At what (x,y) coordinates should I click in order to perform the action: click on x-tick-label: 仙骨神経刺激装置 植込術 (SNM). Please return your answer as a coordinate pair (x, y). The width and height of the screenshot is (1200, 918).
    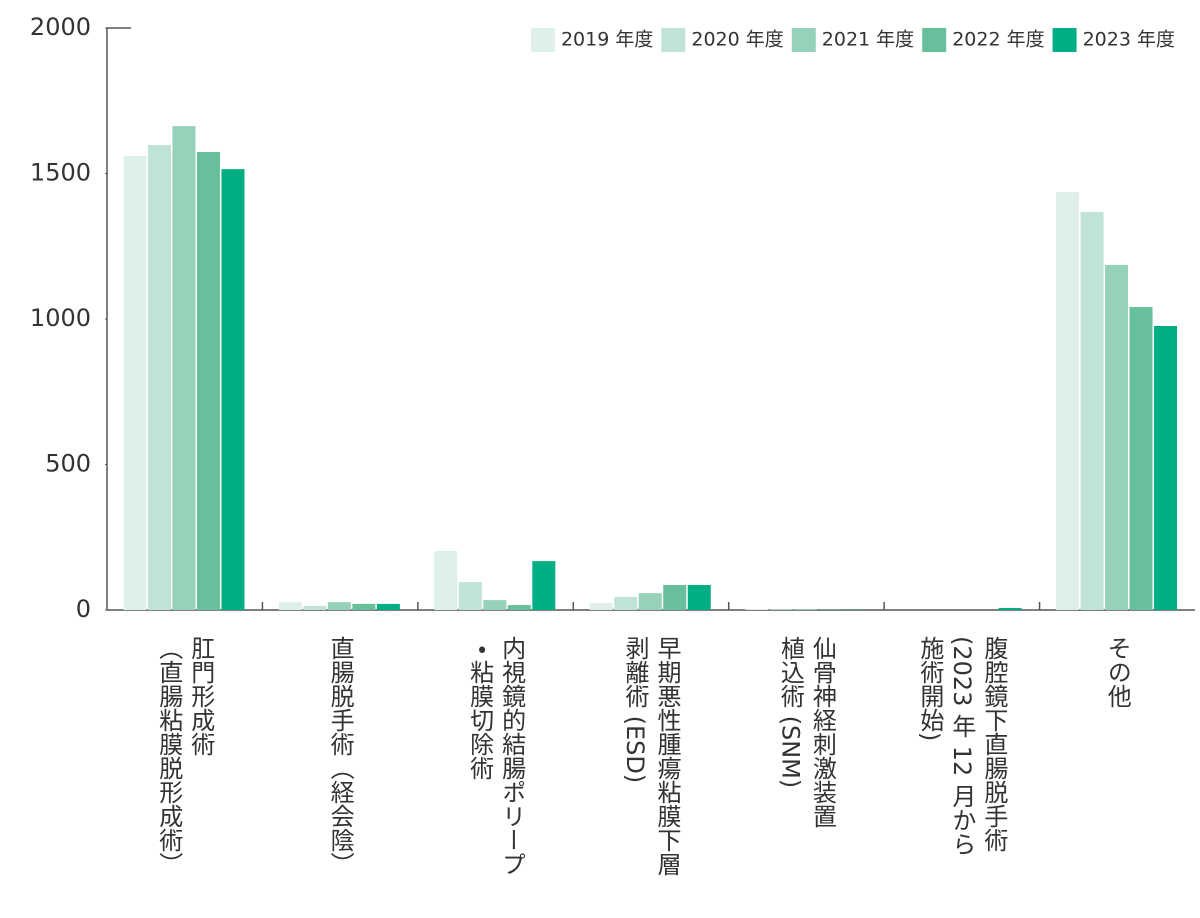
    Looking at the image, I should click on (806, 732).